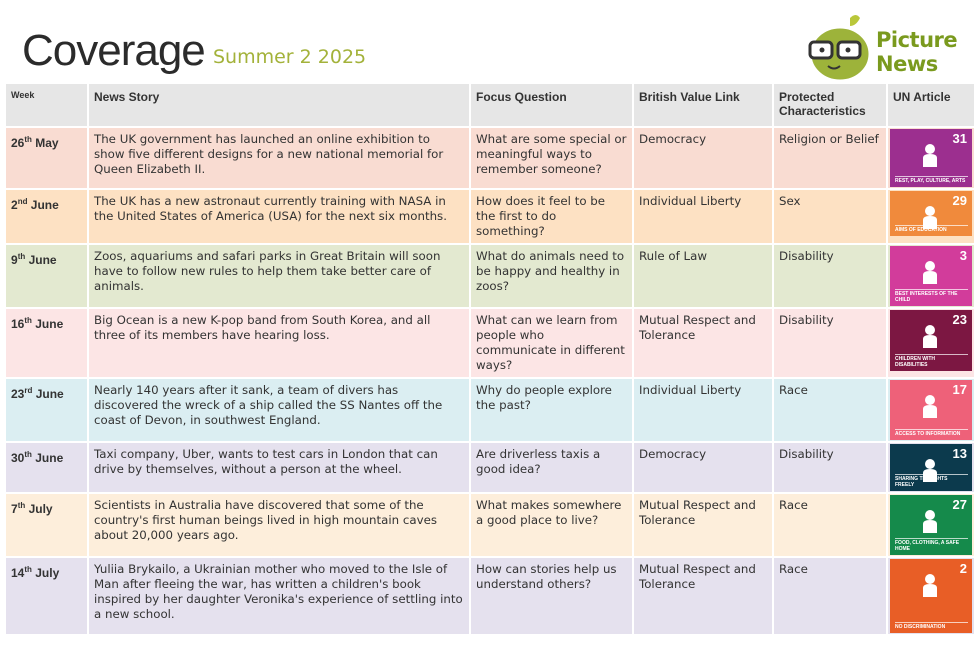  I want to click on col-week: Week, so click(46, 105).